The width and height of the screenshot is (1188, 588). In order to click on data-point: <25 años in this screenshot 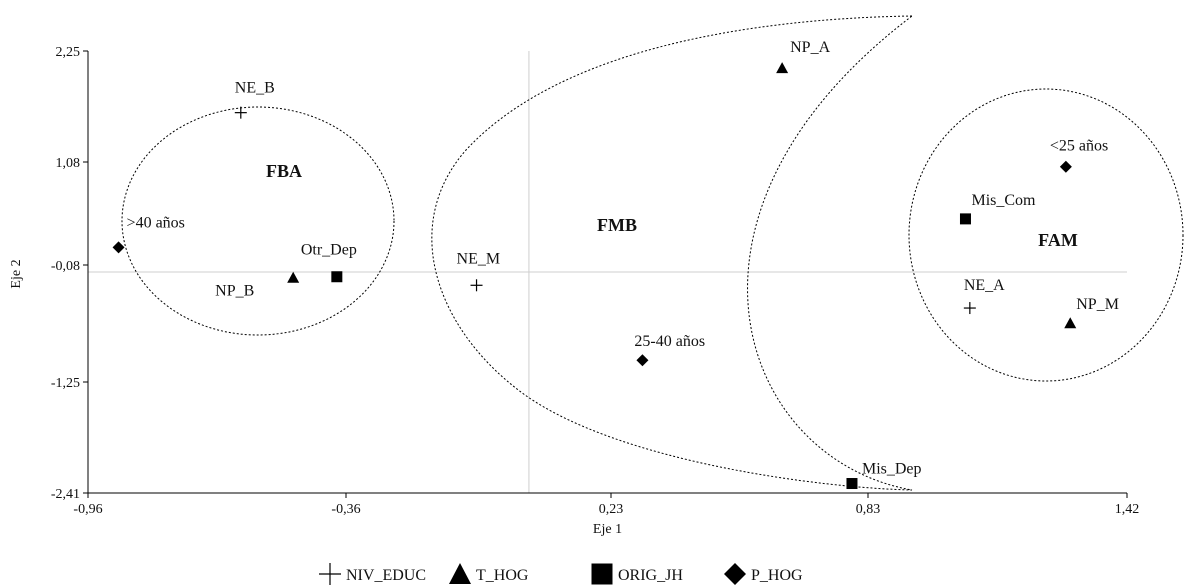, I will do `click(1079, 155)`.